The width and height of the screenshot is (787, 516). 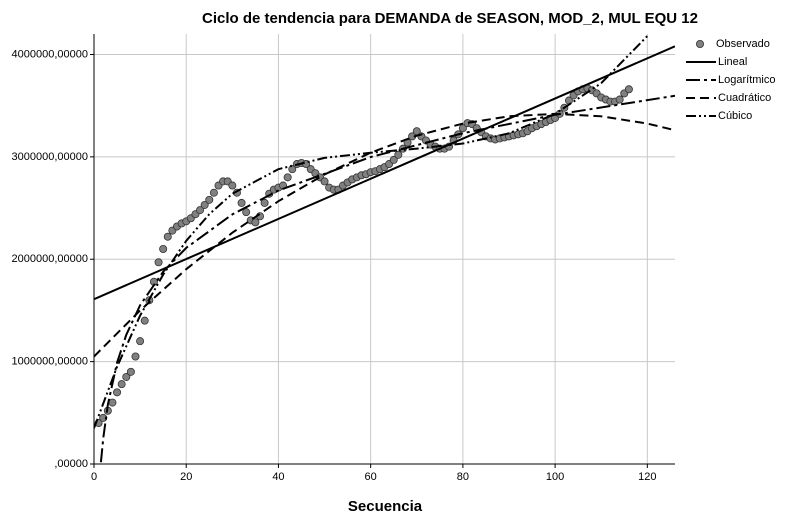 I want to click on x-tick-label: 100, so click(x=555, y=477).